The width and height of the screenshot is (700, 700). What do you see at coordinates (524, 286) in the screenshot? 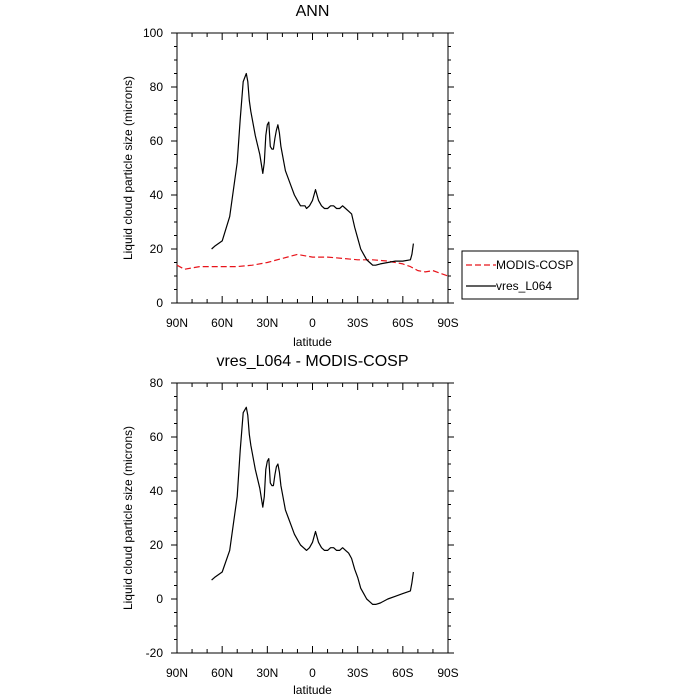
I see `legend-label: vres_L064` at bounding box center [524, 286].